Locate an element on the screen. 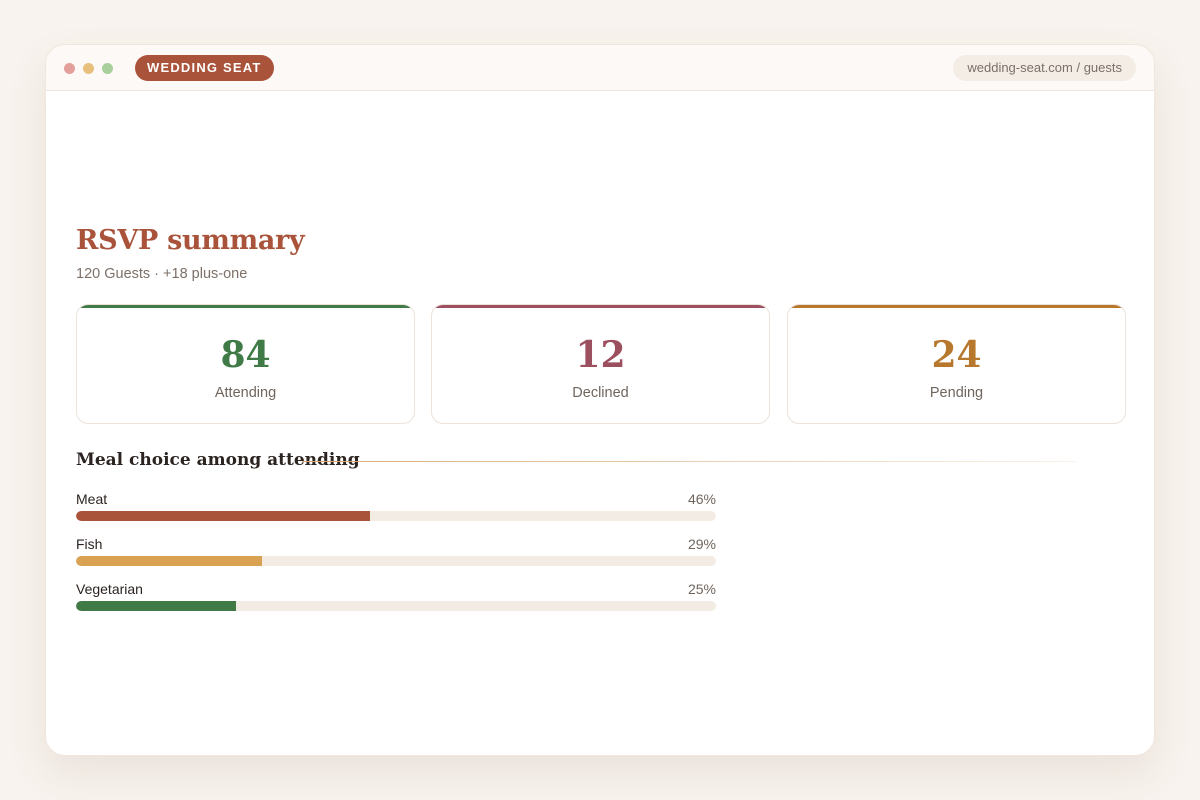 This screenshot has width=1200, height=800. title-bar: WEDDING SEAT wedding-seat.com / guests is located at coordinates (600, 68).